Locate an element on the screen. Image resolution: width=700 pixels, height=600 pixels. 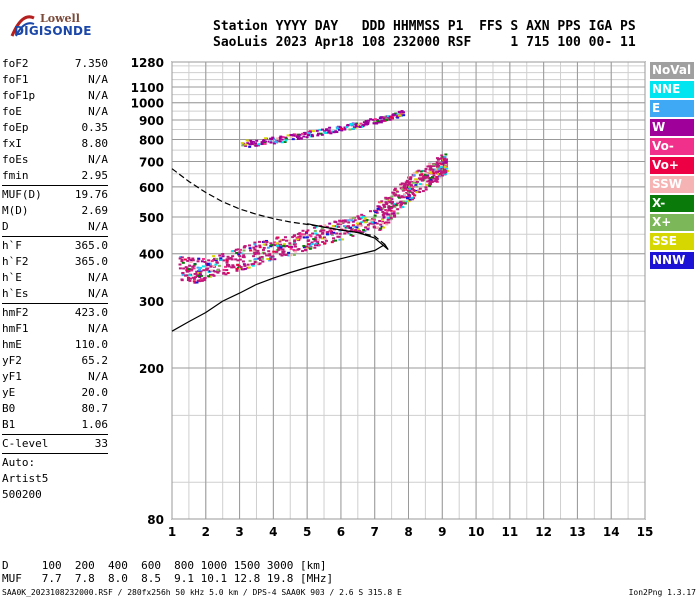
y-tick-label: 800 is located at coordinates (151, 140).